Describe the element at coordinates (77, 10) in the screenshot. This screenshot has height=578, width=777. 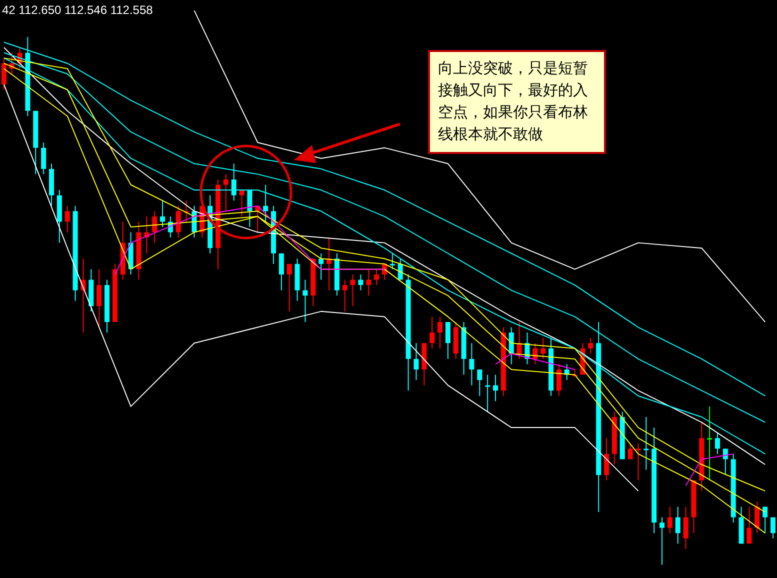
I see `text: 42 112.650 112.546 112.558` at that location.